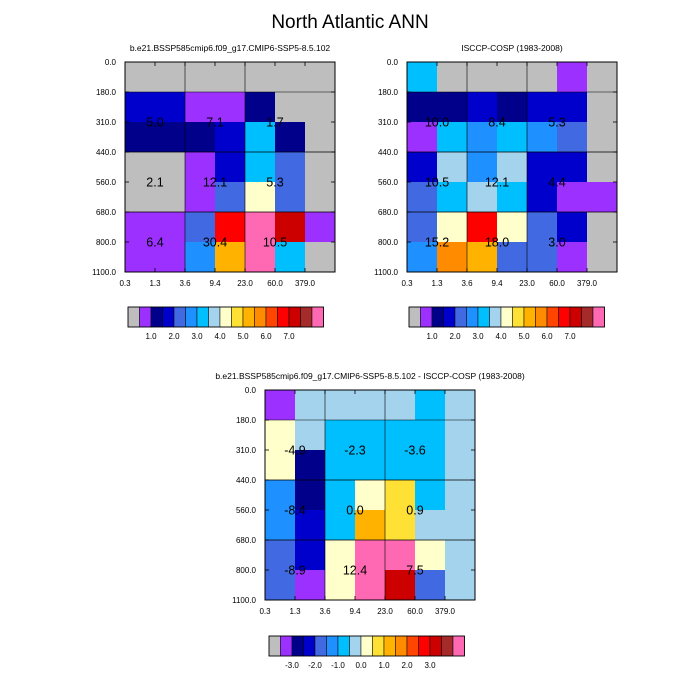  I want to click on y-tick-label: 440.0, so click(388, 152).